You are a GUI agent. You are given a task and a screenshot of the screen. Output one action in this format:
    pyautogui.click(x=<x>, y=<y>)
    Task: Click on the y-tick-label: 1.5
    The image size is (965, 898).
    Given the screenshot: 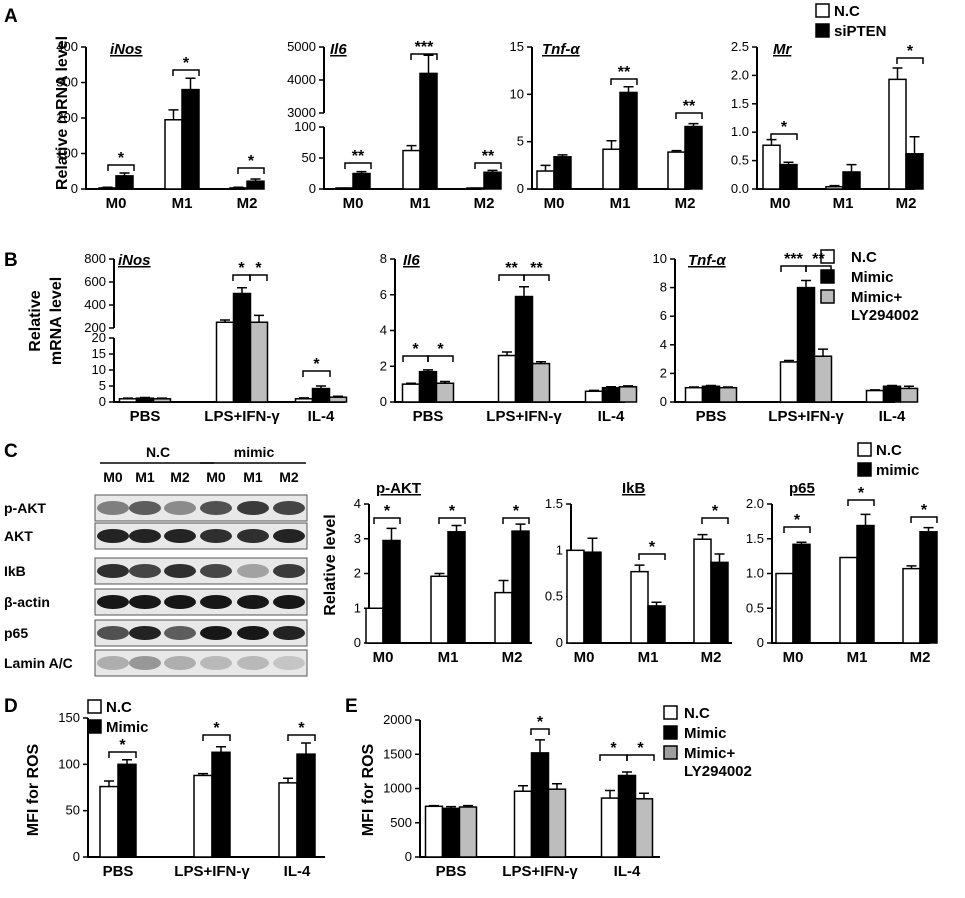 What is the action you would take?
    pyautogui.click(x=740, y=103)
    